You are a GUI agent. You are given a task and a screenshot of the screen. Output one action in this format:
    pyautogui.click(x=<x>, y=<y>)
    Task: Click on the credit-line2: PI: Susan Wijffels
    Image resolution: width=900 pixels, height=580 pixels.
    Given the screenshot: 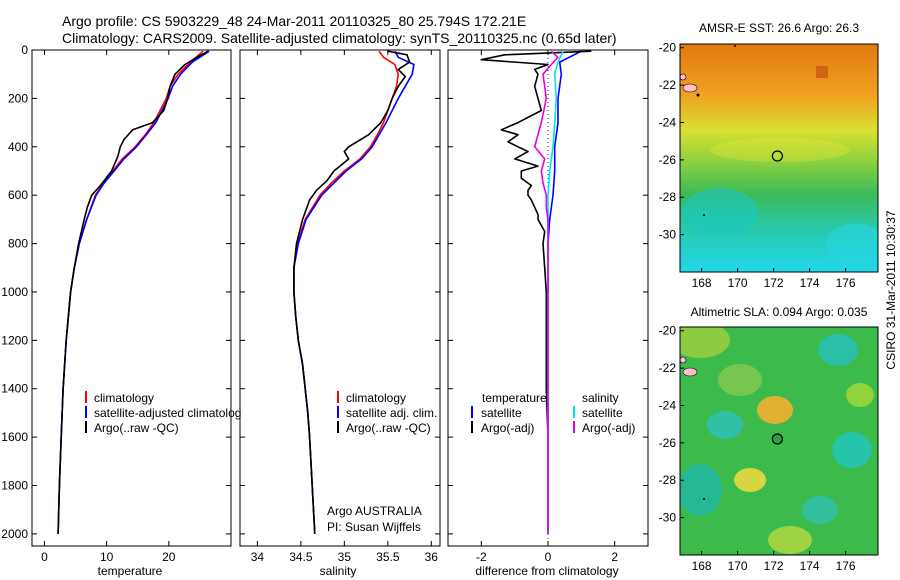 What is the action you would take?
    pyautogui.click(x=374, y=527)
    